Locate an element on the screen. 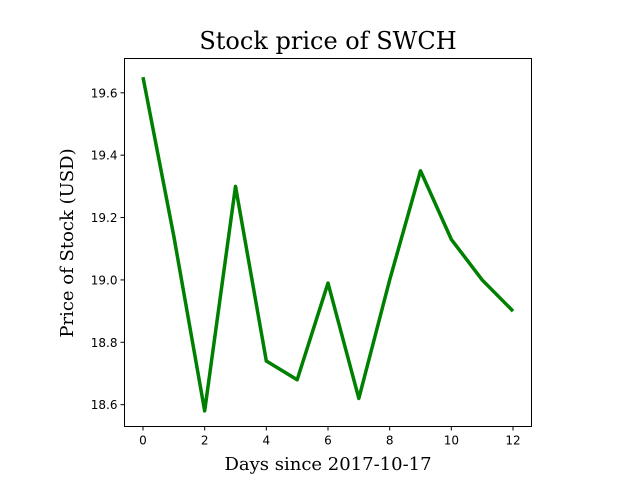 This screenshot has height=480, width=640. y-axis: 18.6 18.8 19.0 19.2 19.4 19.6 is located at coordinates (108, 249).